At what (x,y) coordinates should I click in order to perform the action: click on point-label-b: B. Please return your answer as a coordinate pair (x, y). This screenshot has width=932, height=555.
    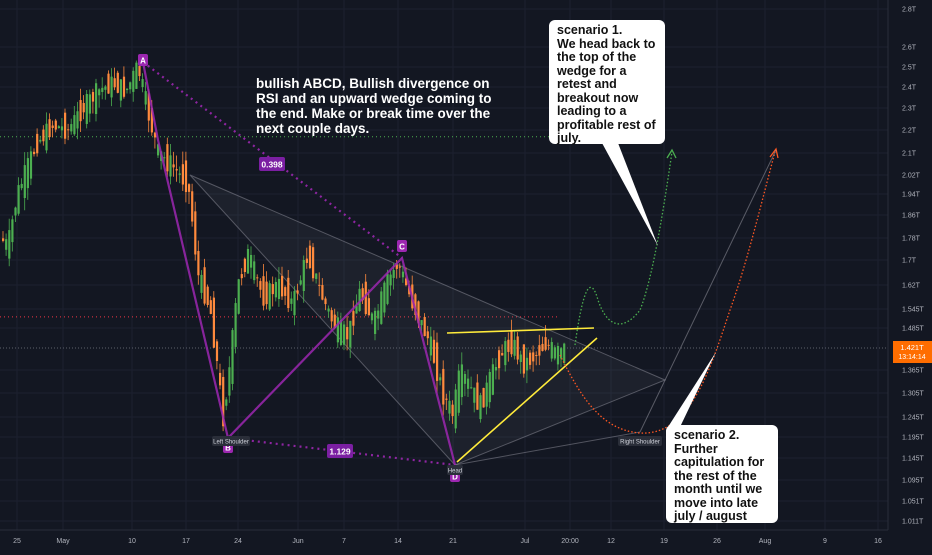
    Looking at the image, I should click on (228, 448).